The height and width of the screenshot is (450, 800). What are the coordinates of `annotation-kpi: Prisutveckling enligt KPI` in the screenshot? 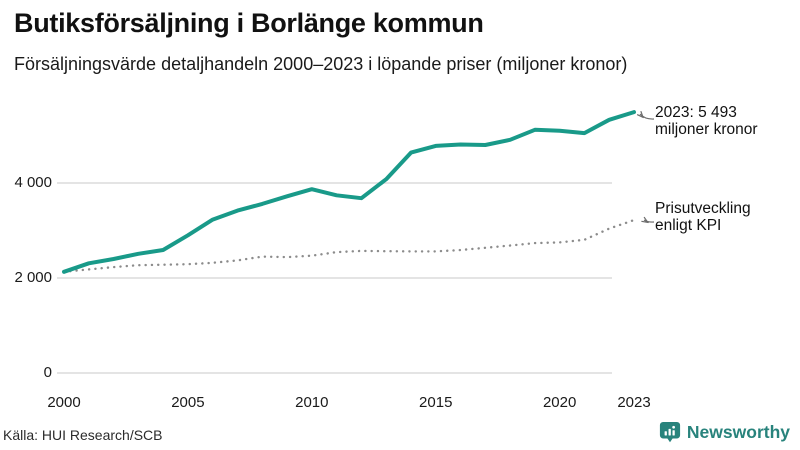 It's located at (703, 217).